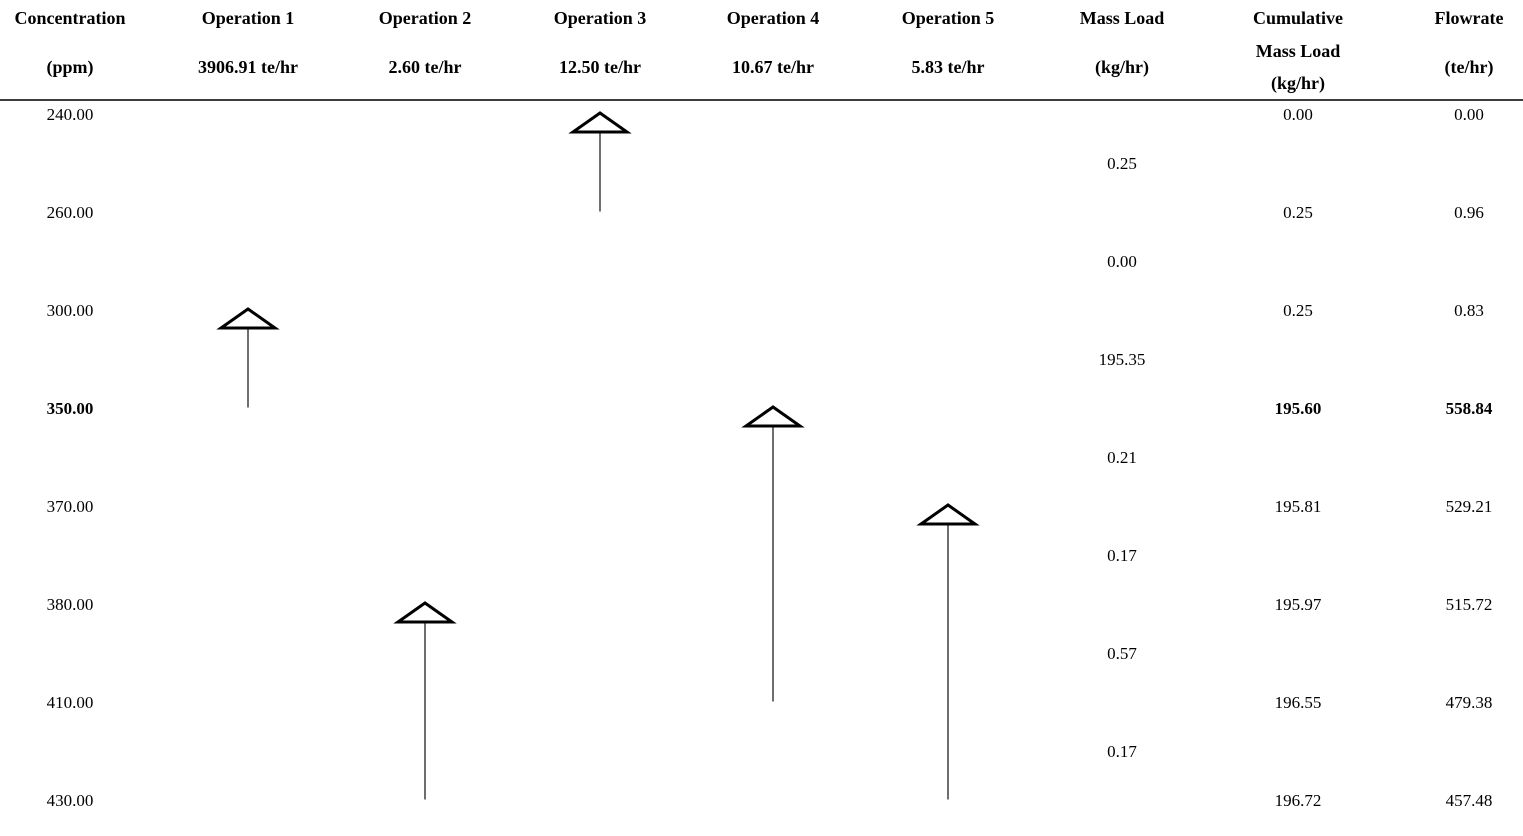 Image resolution: width=1523 pixels, height=836 pixels. Describe the element at coordinates (1469, 114) in the screenshot. I see `flowrate-value: 0.00` at that location.